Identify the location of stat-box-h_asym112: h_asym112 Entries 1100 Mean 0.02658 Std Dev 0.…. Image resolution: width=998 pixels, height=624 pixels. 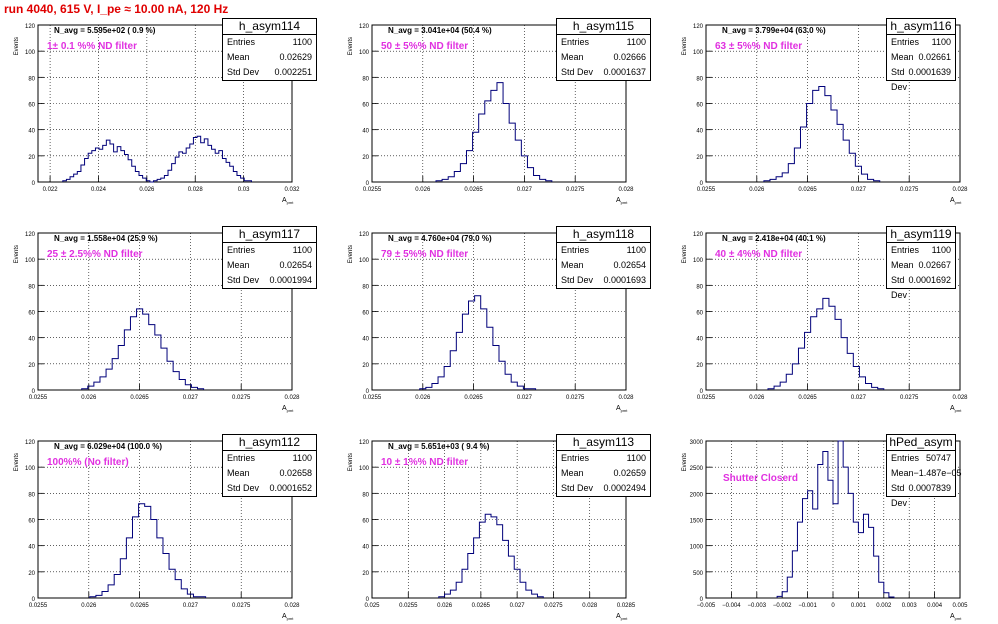
(269, 465).